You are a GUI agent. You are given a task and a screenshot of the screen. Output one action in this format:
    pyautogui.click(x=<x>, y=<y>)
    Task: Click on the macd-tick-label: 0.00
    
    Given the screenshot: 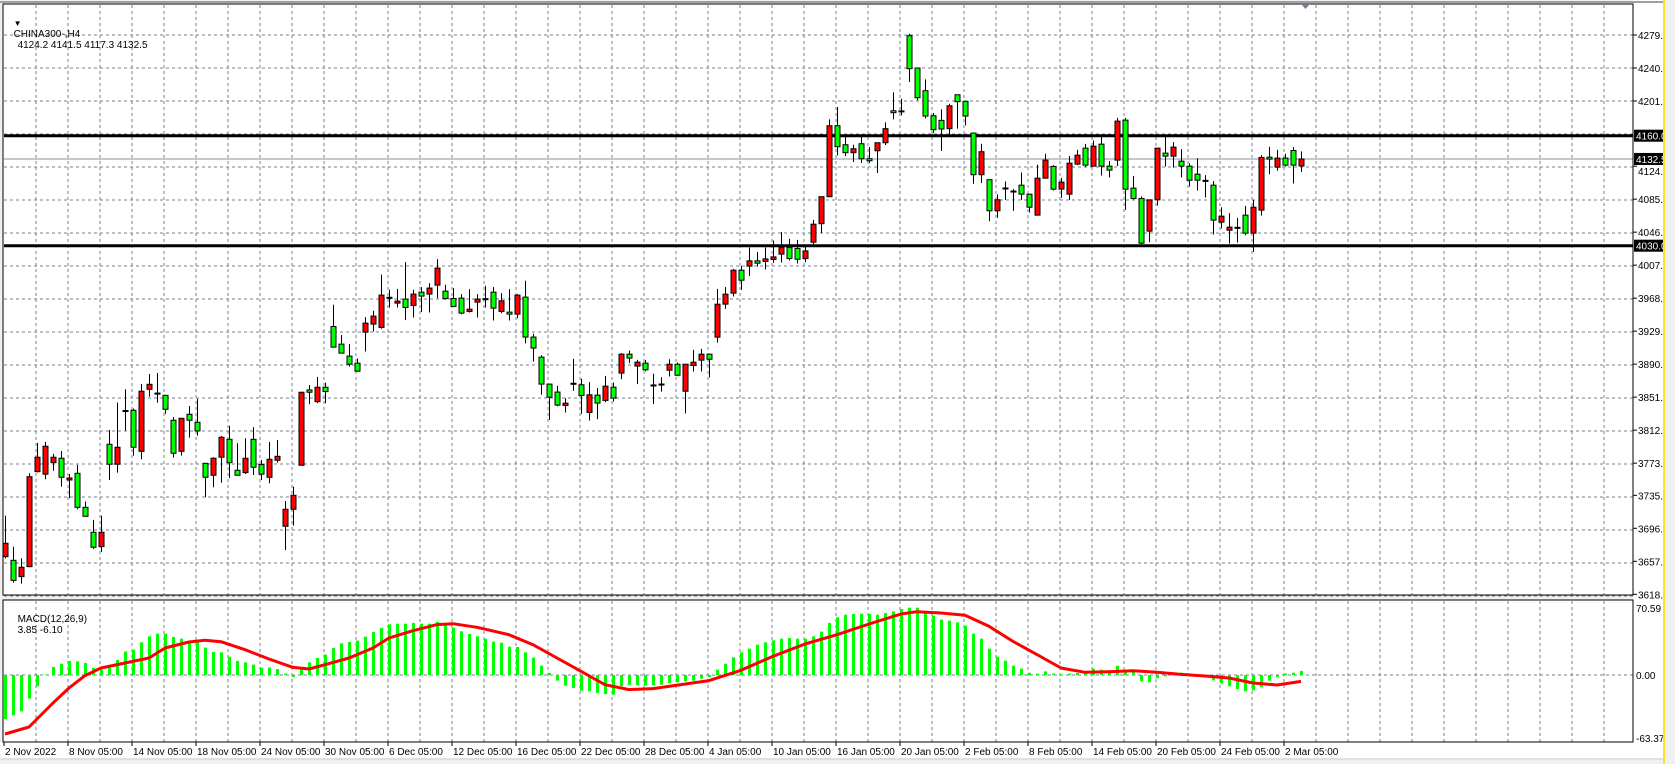 What is the action you would take?
    pyautogui.click(x=1646, y=676)
    